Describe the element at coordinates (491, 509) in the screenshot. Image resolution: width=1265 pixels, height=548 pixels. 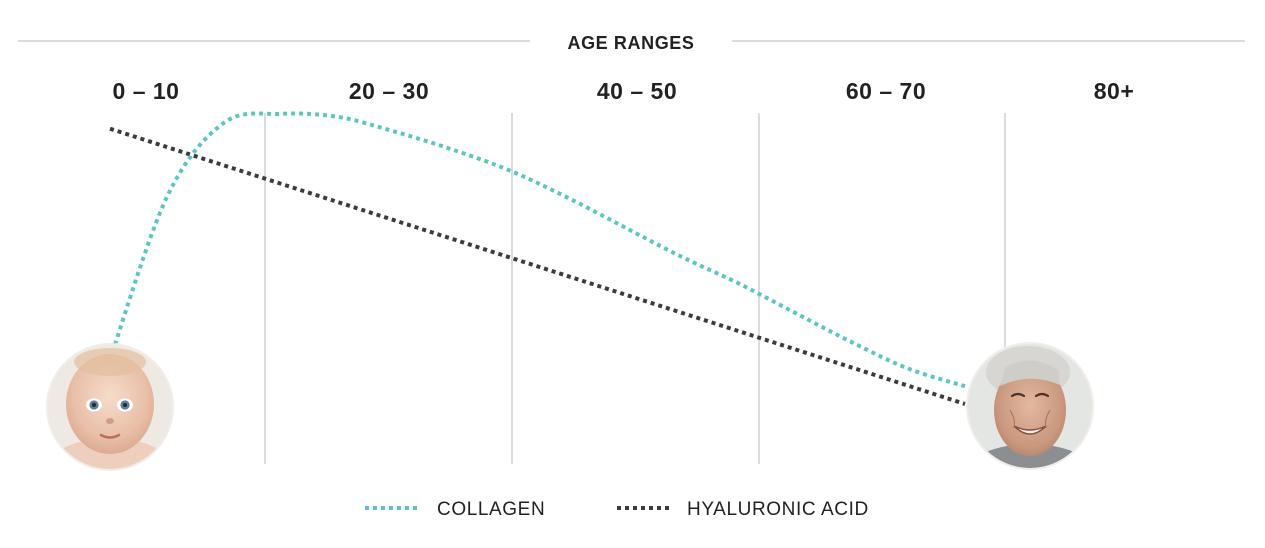
I see `legend-label-collagen: COLLAGEN` at that location.